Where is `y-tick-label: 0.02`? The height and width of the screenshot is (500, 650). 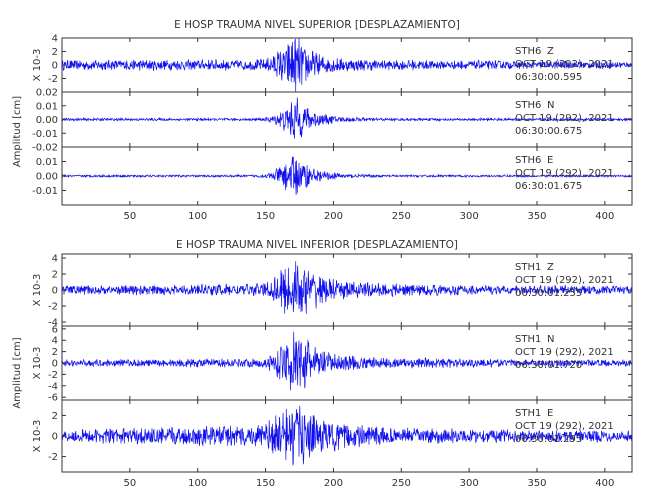 y-tick-label: 0.02 is located at coordinates (47, 93).